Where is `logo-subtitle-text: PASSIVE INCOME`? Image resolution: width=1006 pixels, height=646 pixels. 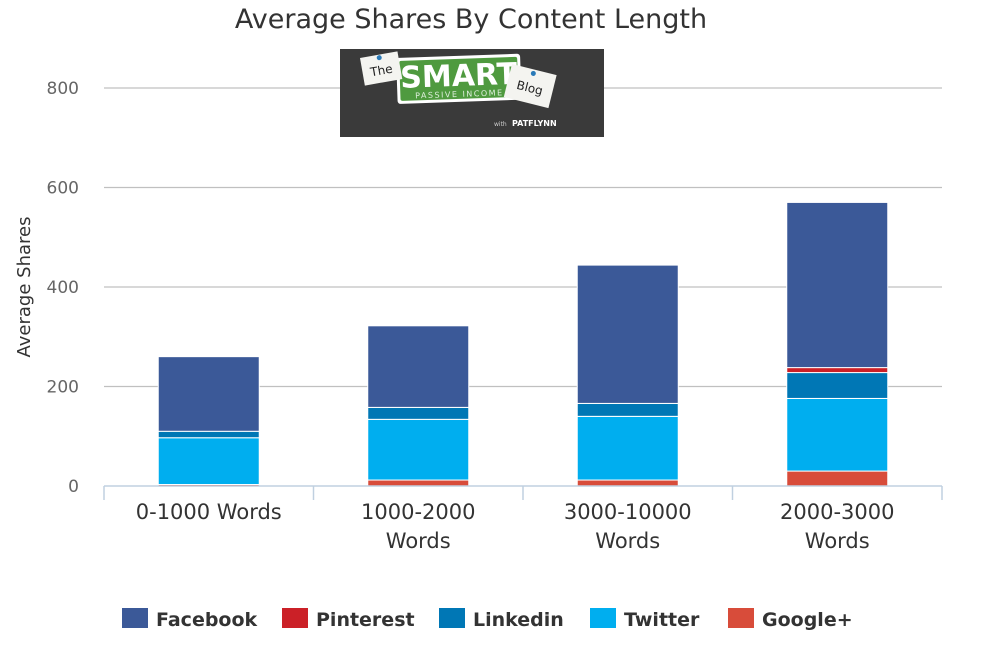 logo-subtitle-text: PASSIVE INCOME is located at coordinates (459, 94).